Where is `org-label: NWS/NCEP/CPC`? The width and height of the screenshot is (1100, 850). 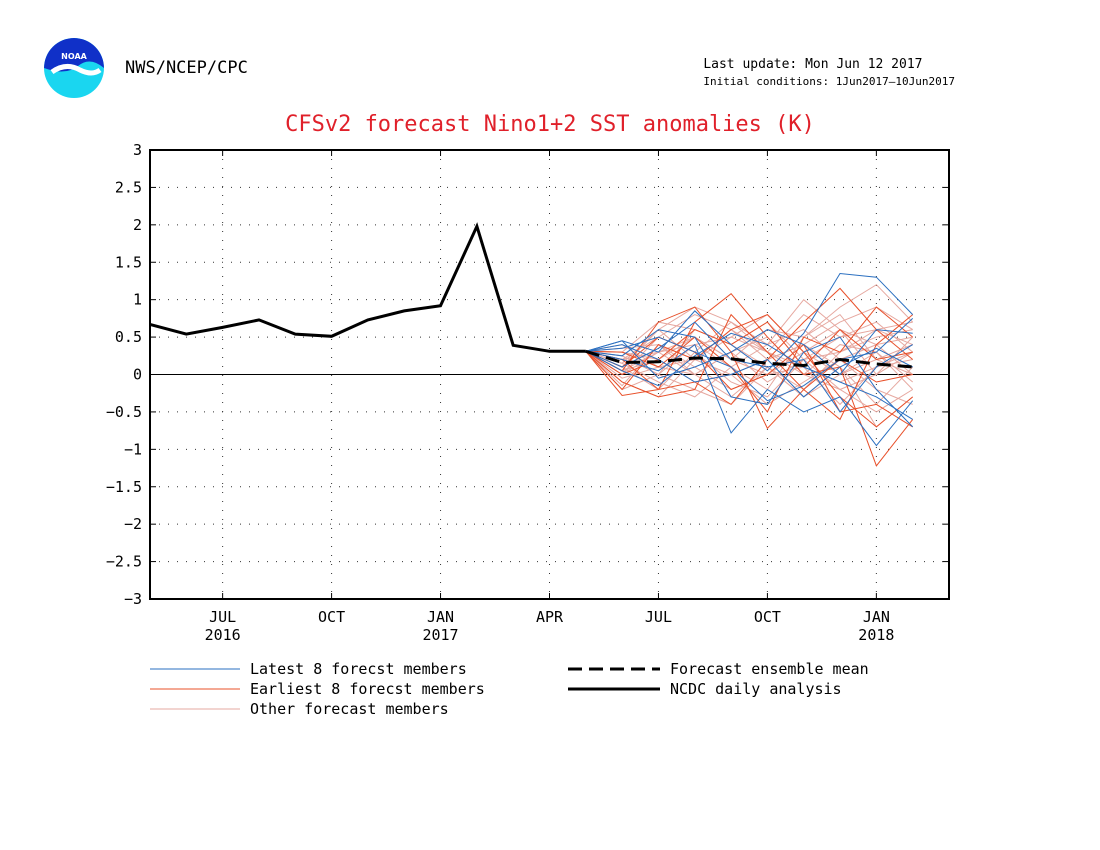 org-label: NWS/NCEP/CPC is located at coordinates (186, 68).